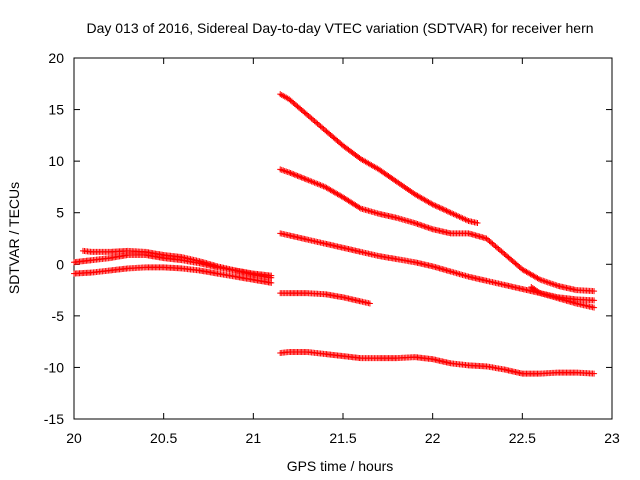  Describe the element at coordinates (14, 238) in the screenshot. I see `y-axis-label: SDTVAR / TECUs` at that location.